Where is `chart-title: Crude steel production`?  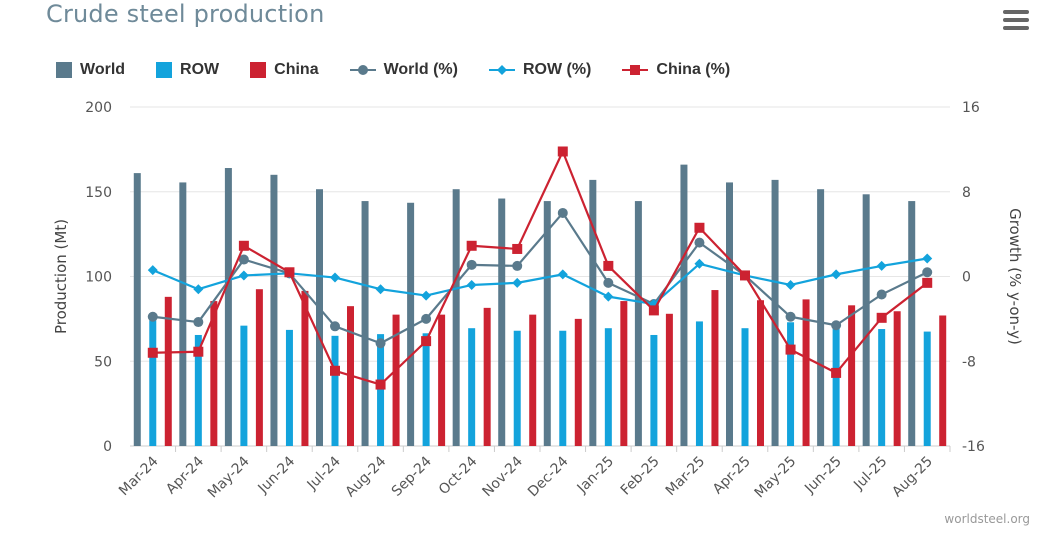
chart-title: Crude steel production is located at coordinates (185, 14).